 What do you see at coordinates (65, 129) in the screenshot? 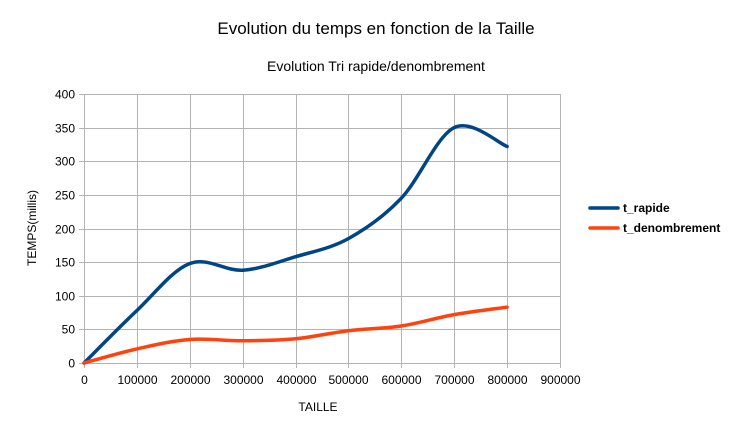
I see `y-tick-label: 350` at bounding box center [65, 129].